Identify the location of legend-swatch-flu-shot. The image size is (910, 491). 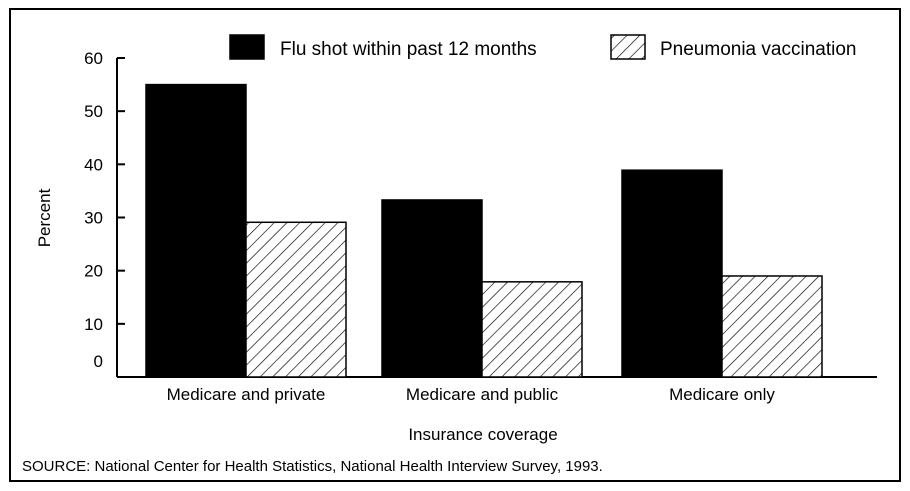
(247, 47).